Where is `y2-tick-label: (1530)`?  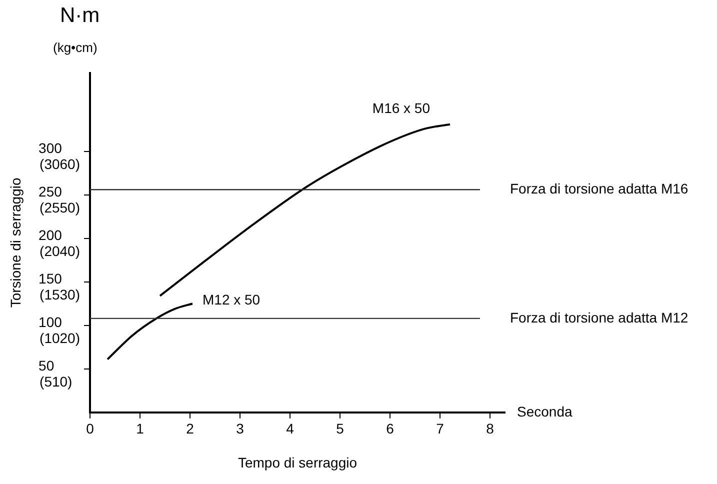 y2-tick-label: (1530) is located at coordinates (60, 294).